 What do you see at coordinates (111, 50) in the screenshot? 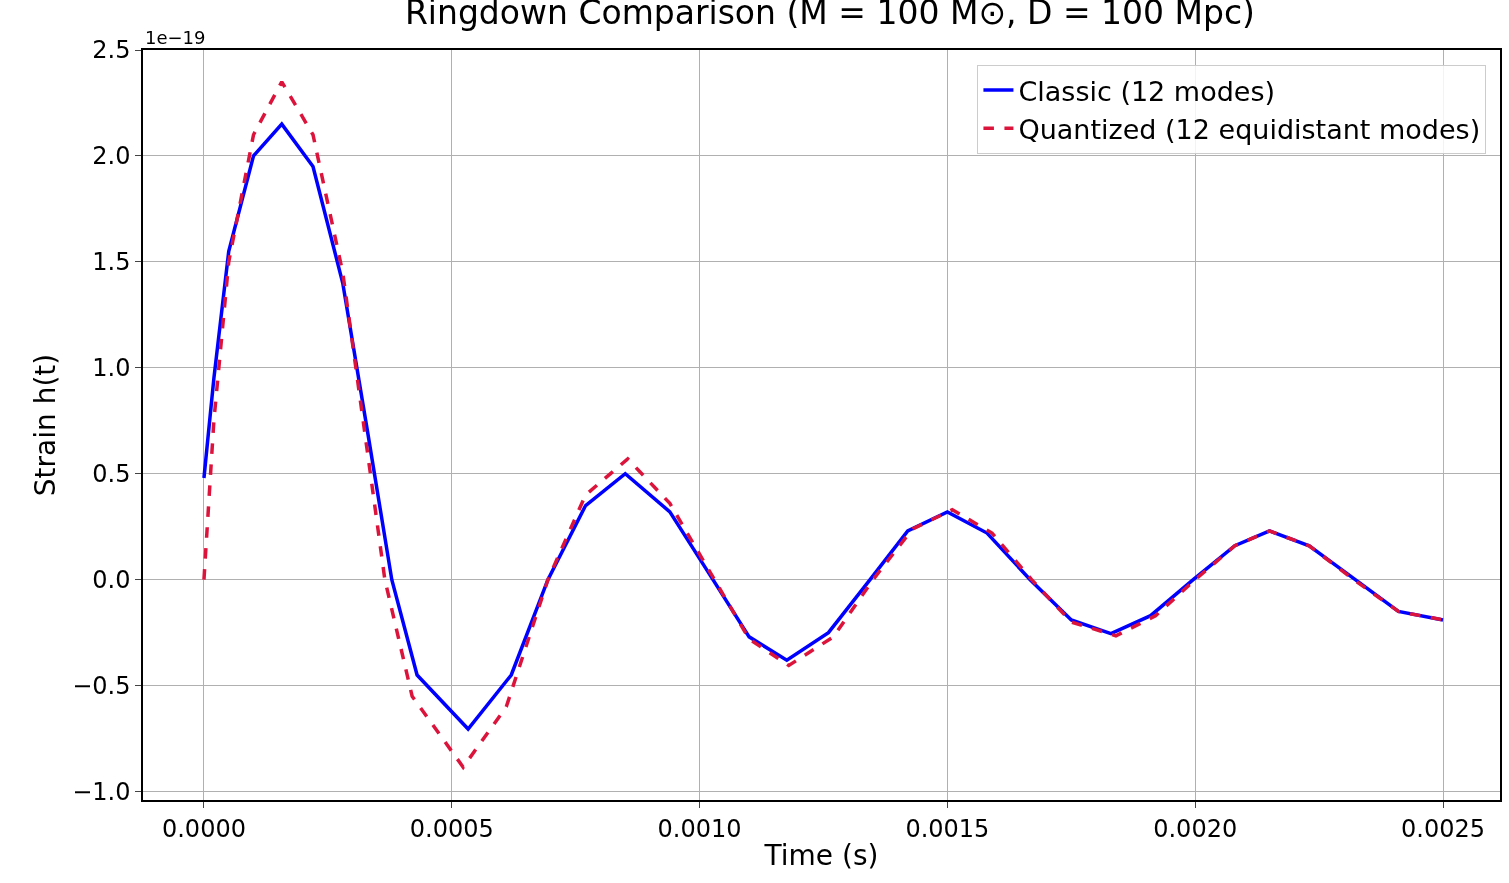
I see `y-tick-label: 2.5` at bounding box center [111, 50].